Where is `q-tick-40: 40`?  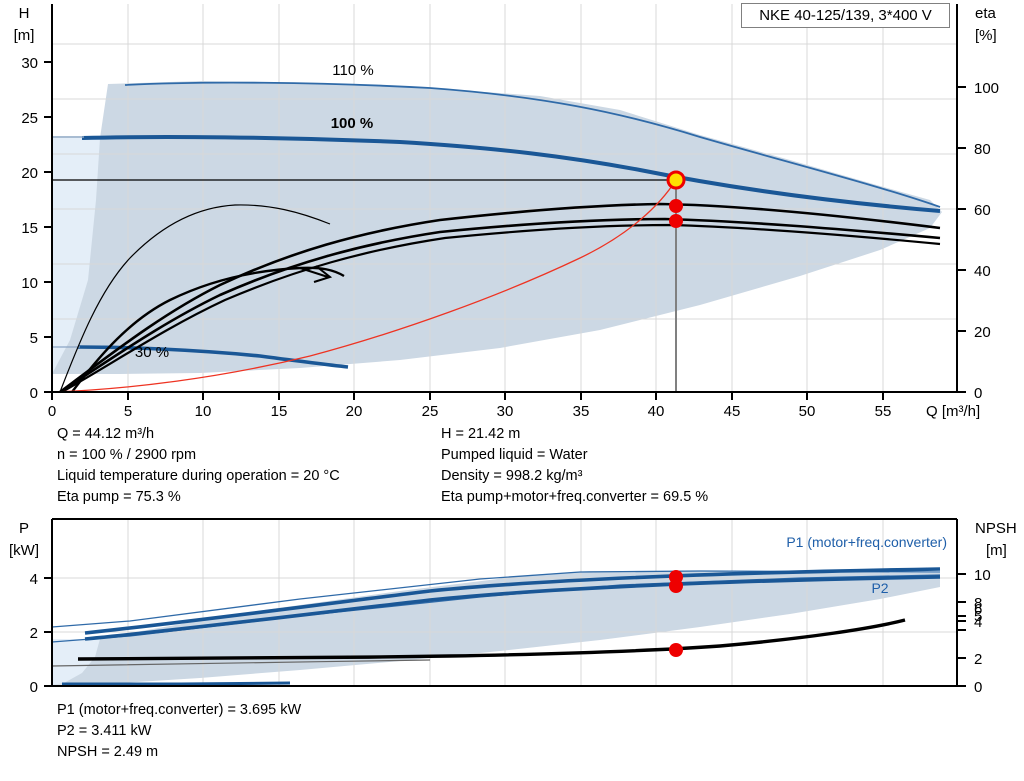
q-tick-40: 40 is located at coordinates (656, 411).